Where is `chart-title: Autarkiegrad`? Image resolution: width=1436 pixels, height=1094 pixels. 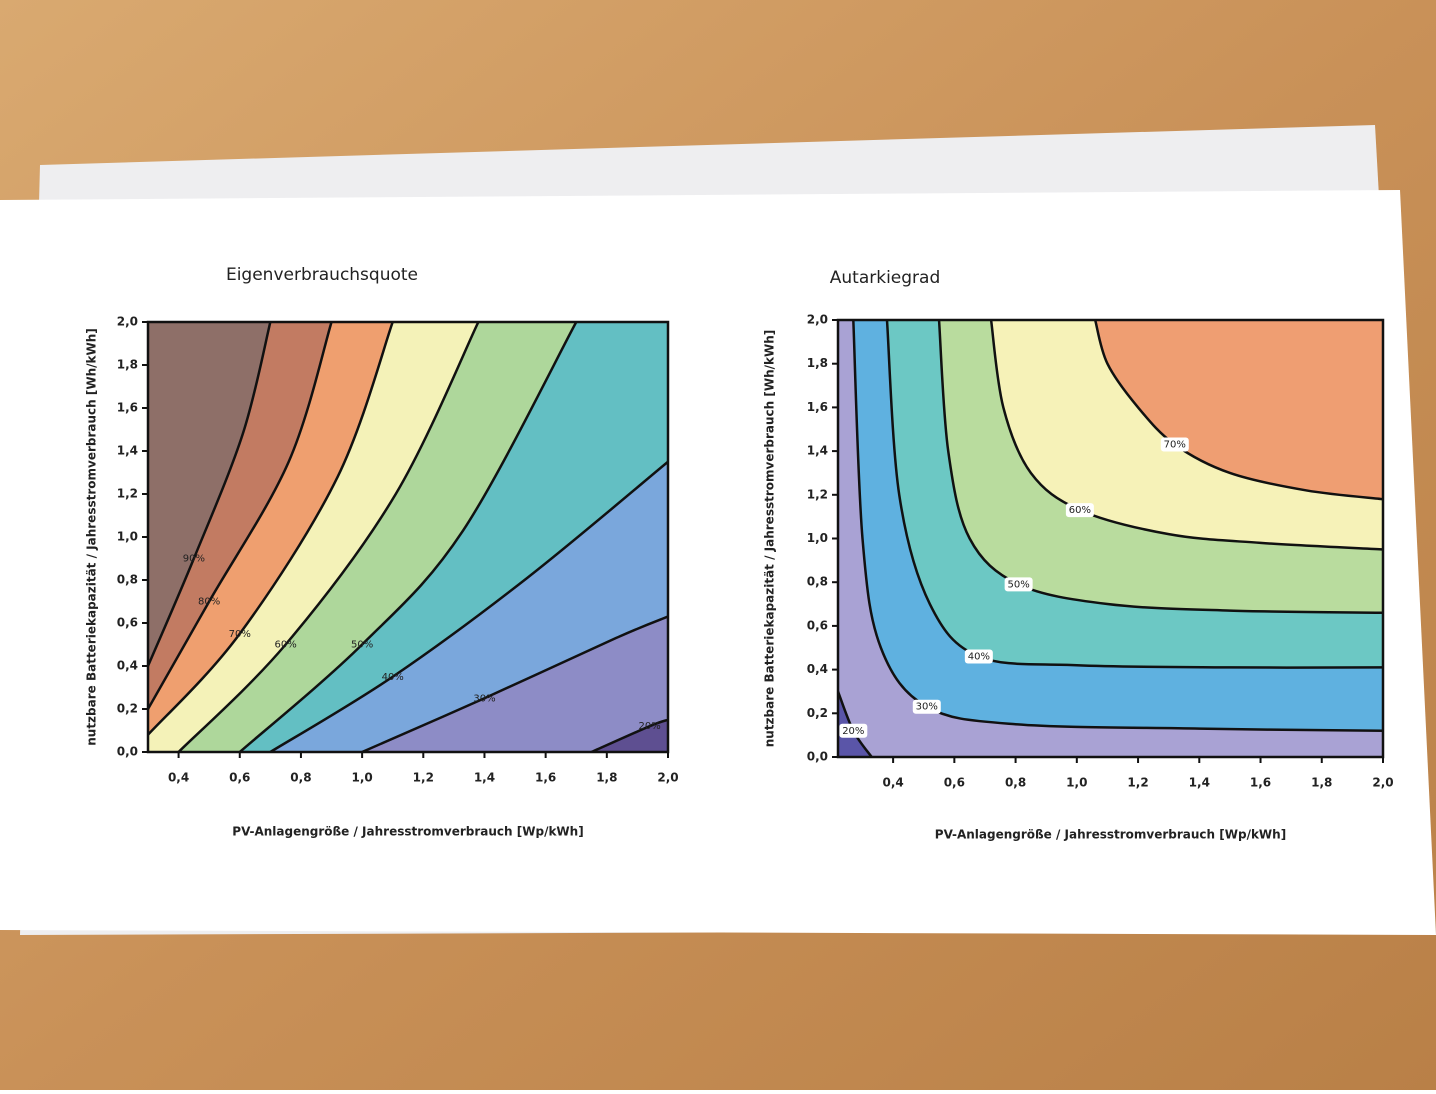
chart-title: Autarkiegrad is located at coordinates (885, 278).